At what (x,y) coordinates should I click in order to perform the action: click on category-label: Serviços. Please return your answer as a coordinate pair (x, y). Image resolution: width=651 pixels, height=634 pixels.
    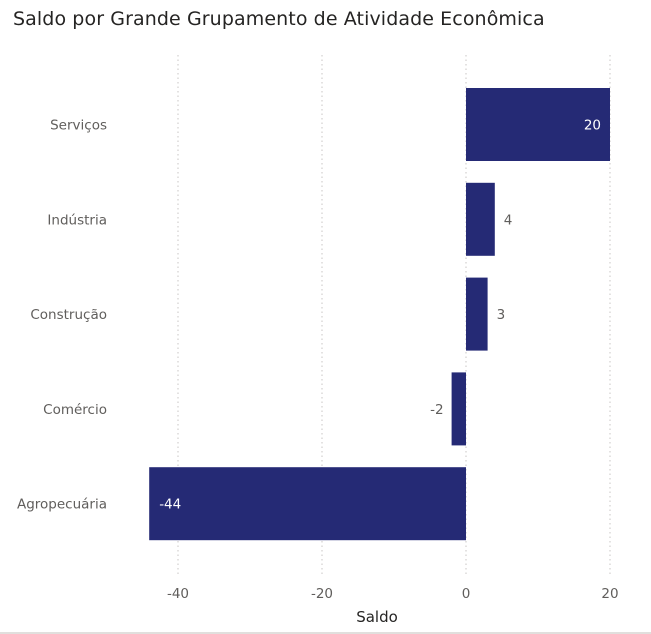
    Looking at the image, I should click on (78, 126).